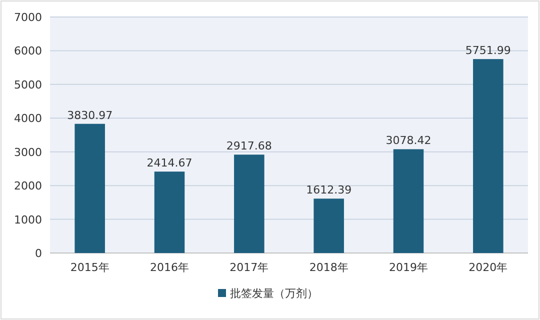  I want to click on y-tick-label: 5000, so click(28, 85).